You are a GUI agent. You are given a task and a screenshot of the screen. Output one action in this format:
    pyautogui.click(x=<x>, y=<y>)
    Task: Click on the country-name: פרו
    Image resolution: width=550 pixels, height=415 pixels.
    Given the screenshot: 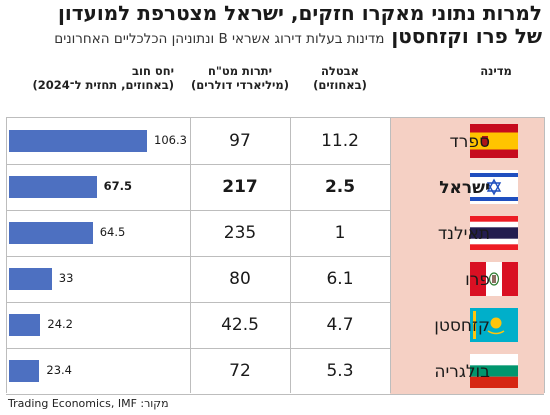 What is the action you would take?
    pyautogui.click(x=477, y=280)
    